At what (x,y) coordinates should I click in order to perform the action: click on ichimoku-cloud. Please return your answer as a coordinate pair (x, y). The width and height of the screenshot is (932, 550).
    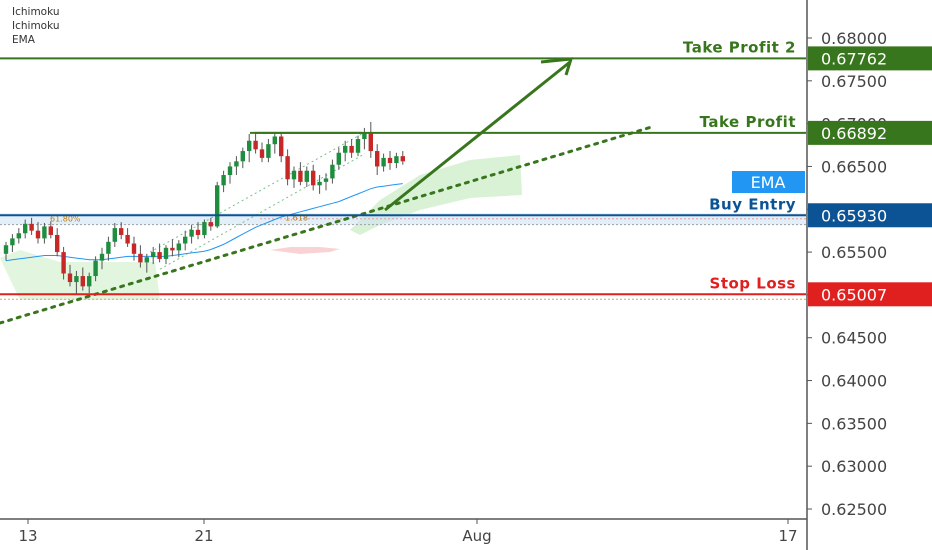
    Looking at the image, I should click on (80, 275).